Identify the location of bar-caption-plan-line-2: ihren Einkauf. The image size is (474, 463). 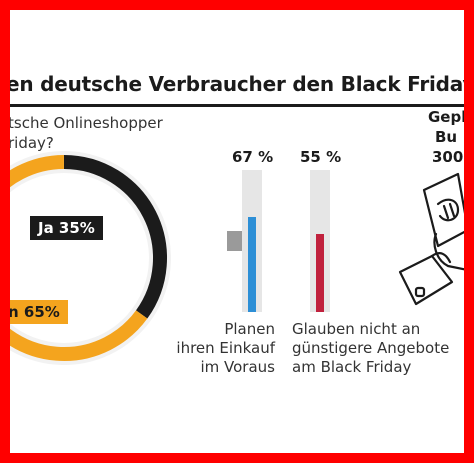
(225, 348).